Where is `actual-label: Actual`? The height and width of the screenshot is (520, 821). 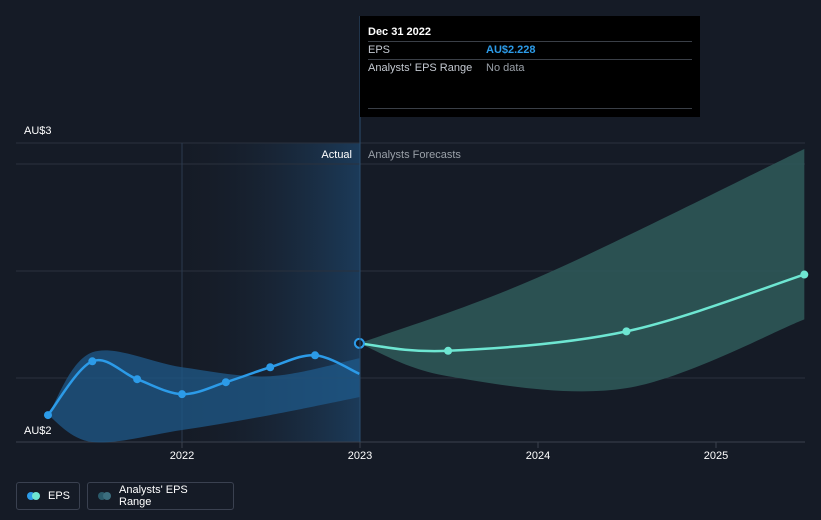
actual-label: Actual is located at coordinates (336, 155).